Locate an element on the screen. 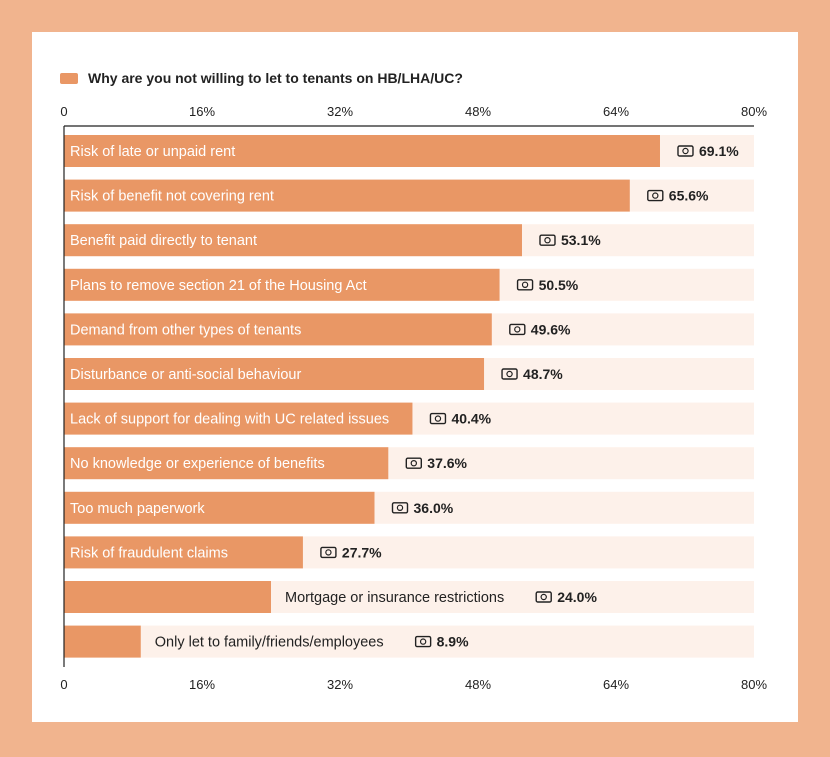 The image size is (830, 757). x-tick-label-bottom: 32% is located at coordinates (340, 684).